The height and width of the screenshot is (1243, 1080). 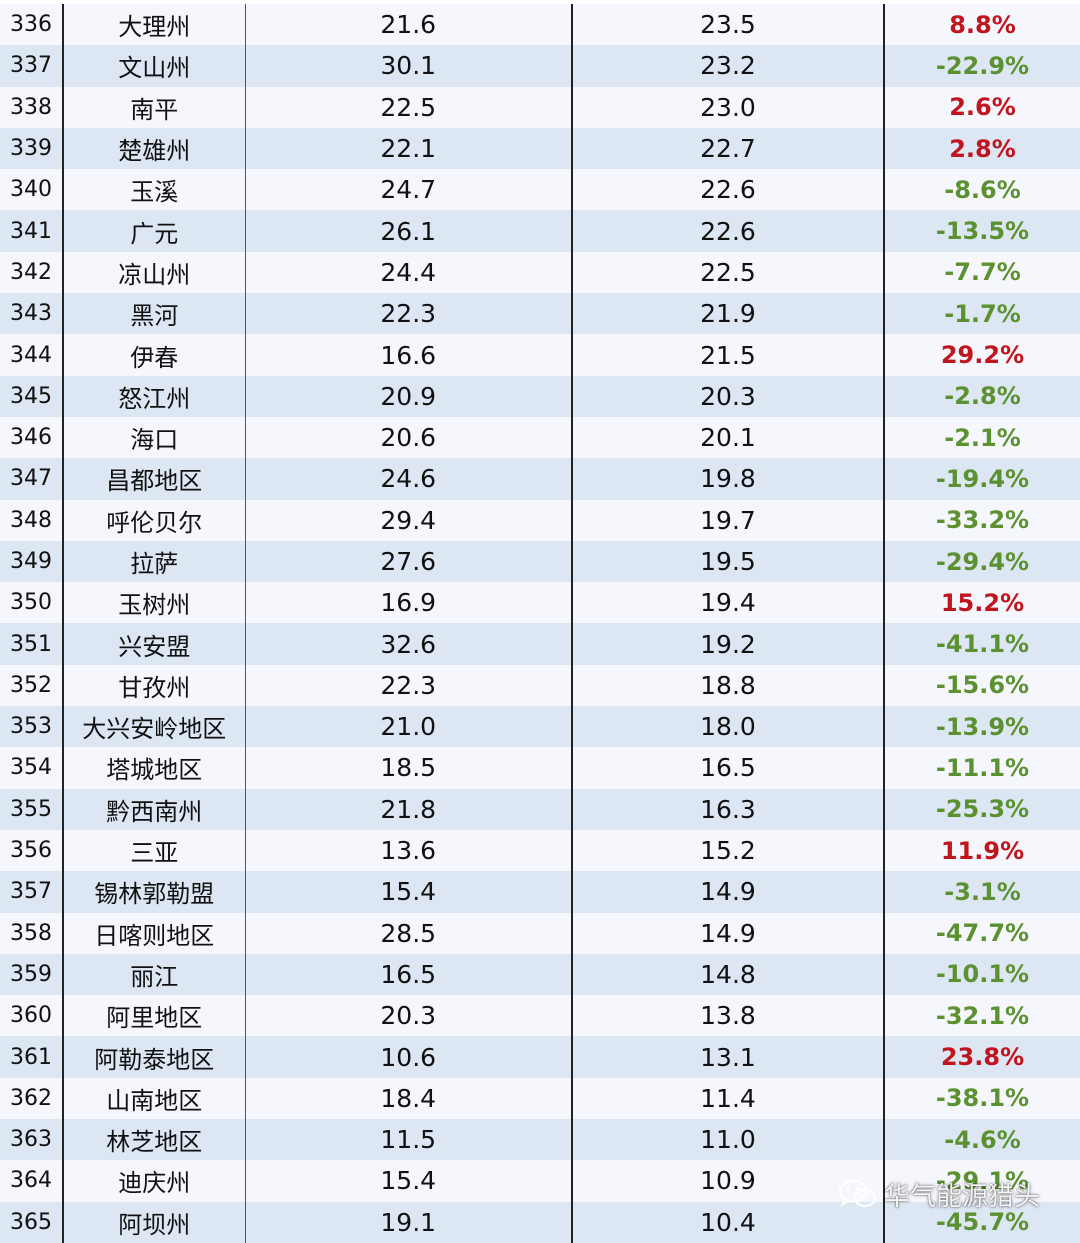 What do you see at coordinates (32, 314) in the screenshot?
I see `rank-cell: 343` at bounding box center [32, 314].